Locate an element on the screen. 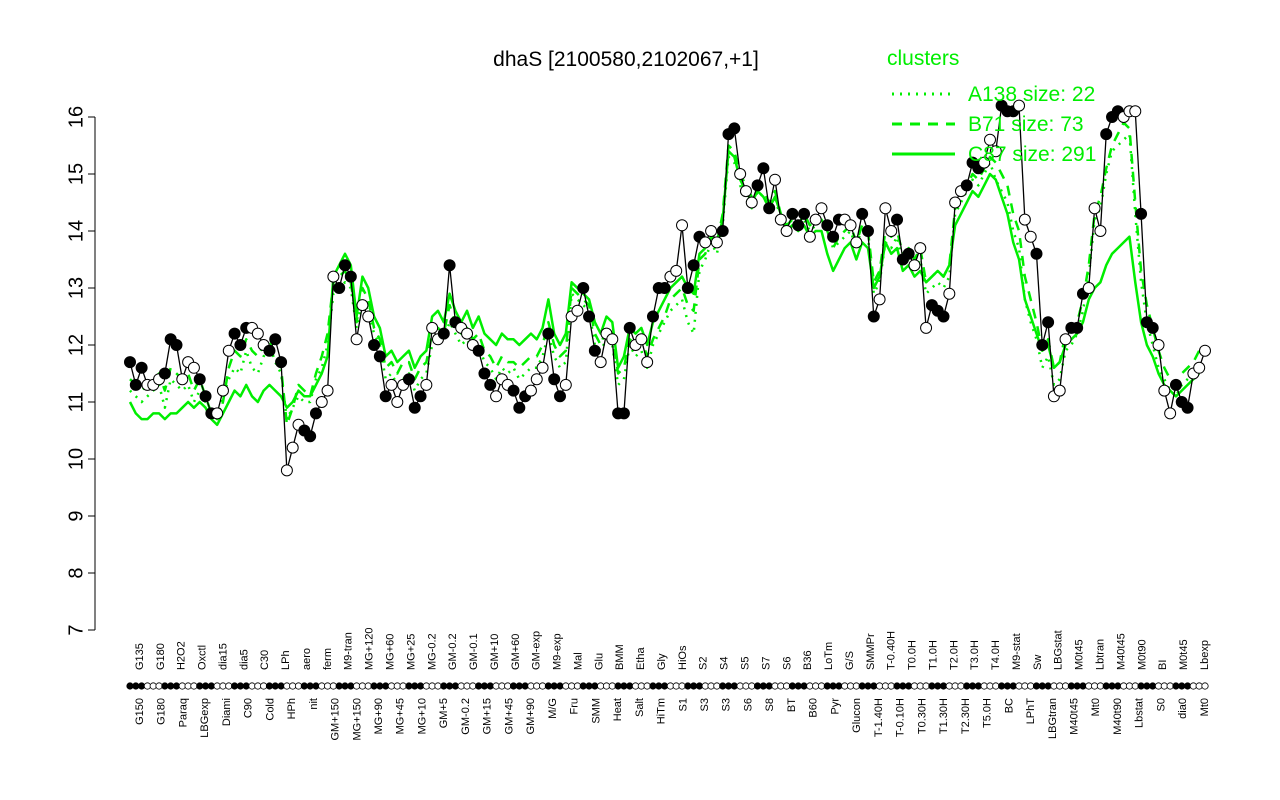 The height and width of the screenshot is (800, 1280). x-tick-label: MG+10 is located at coordinates (422, 716).